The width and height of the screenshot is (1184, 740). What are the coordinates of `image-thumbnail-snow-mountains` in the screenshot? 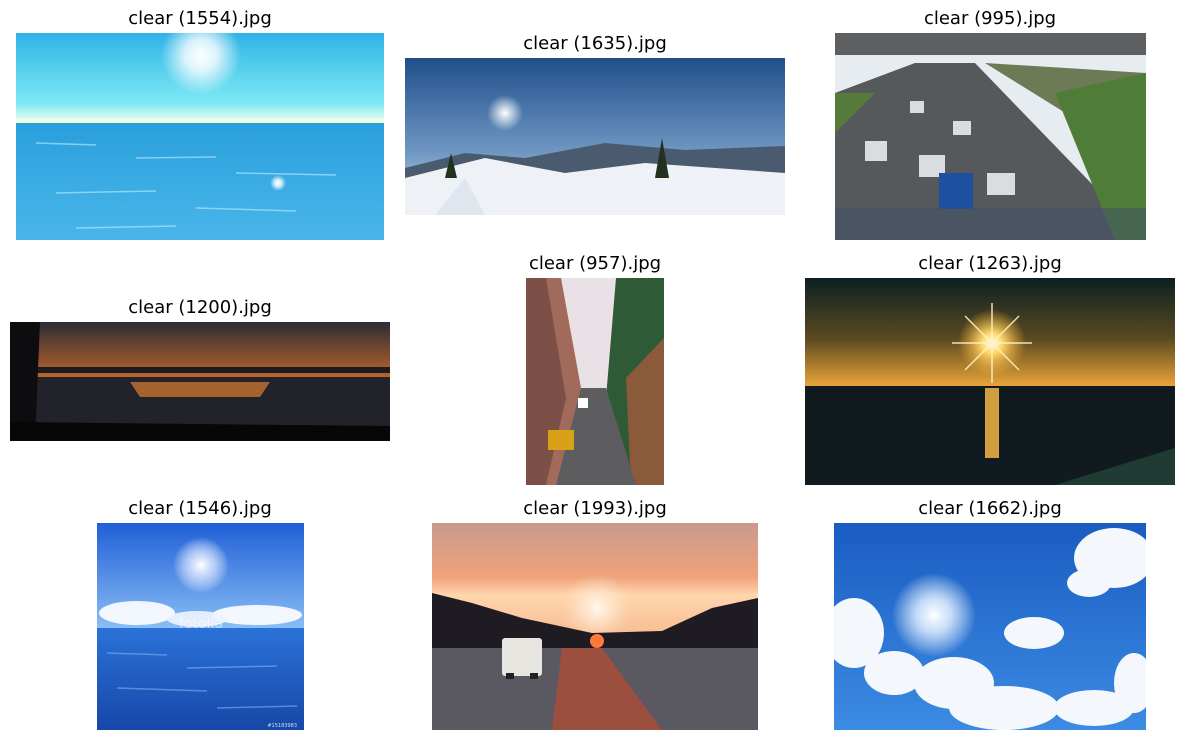 It's located at (595, 136).